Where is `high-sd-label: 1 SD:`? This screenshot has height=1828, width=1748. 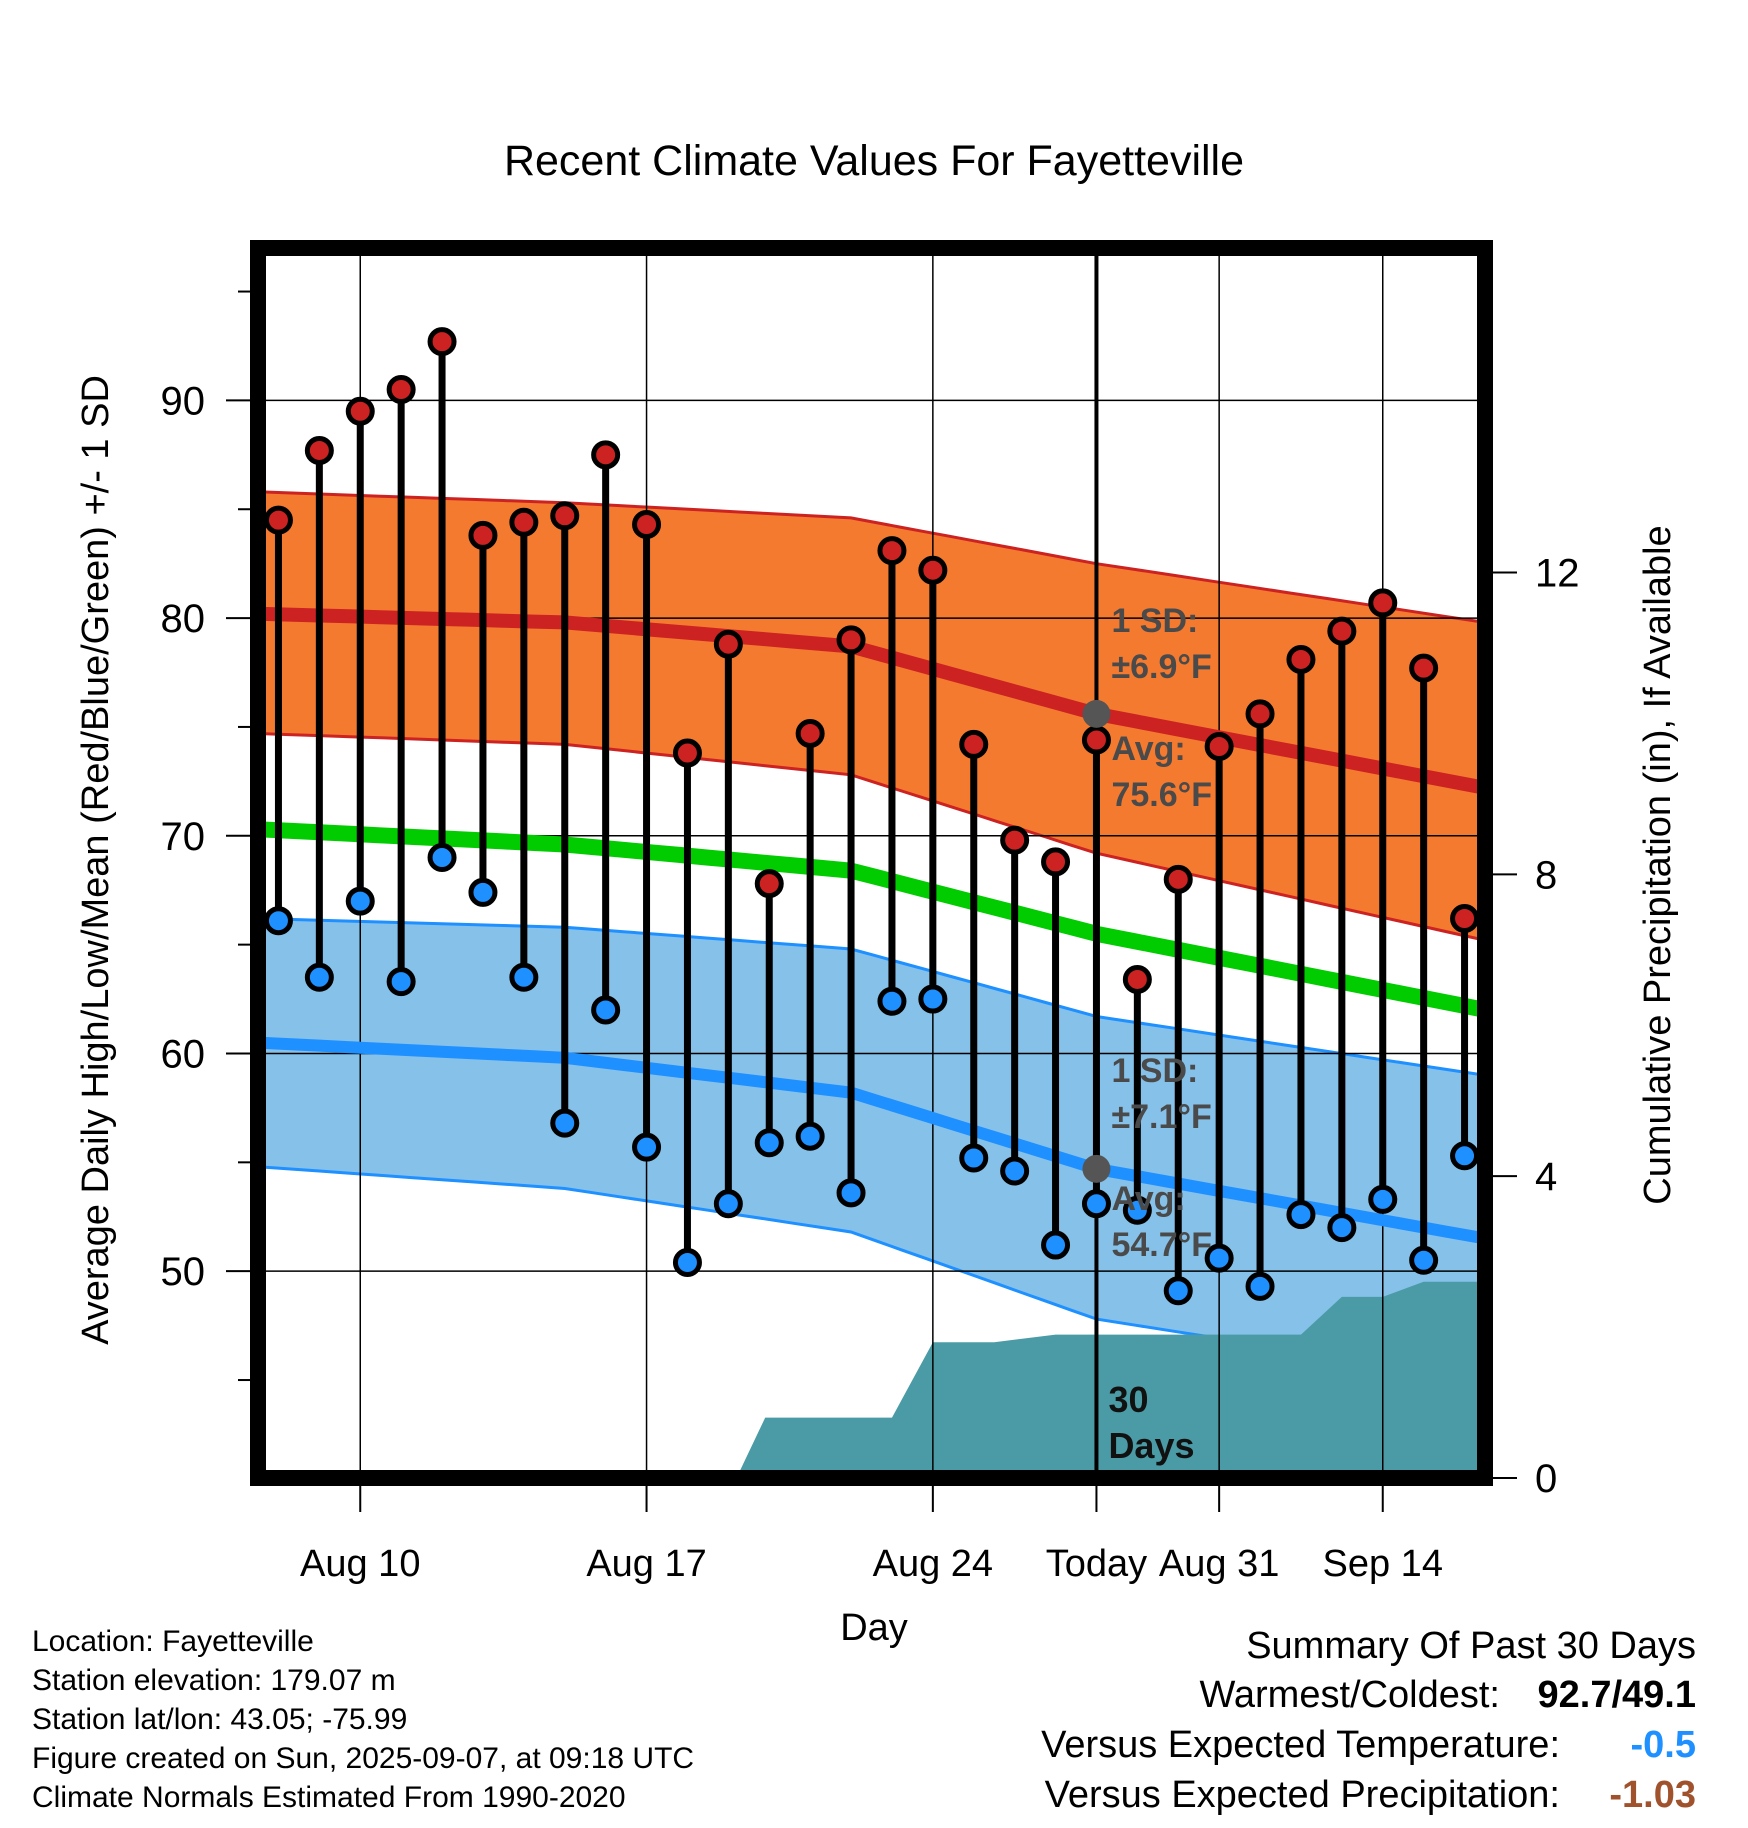 high-sd-label: 1 SD: is located at coordinates (1154, 621).